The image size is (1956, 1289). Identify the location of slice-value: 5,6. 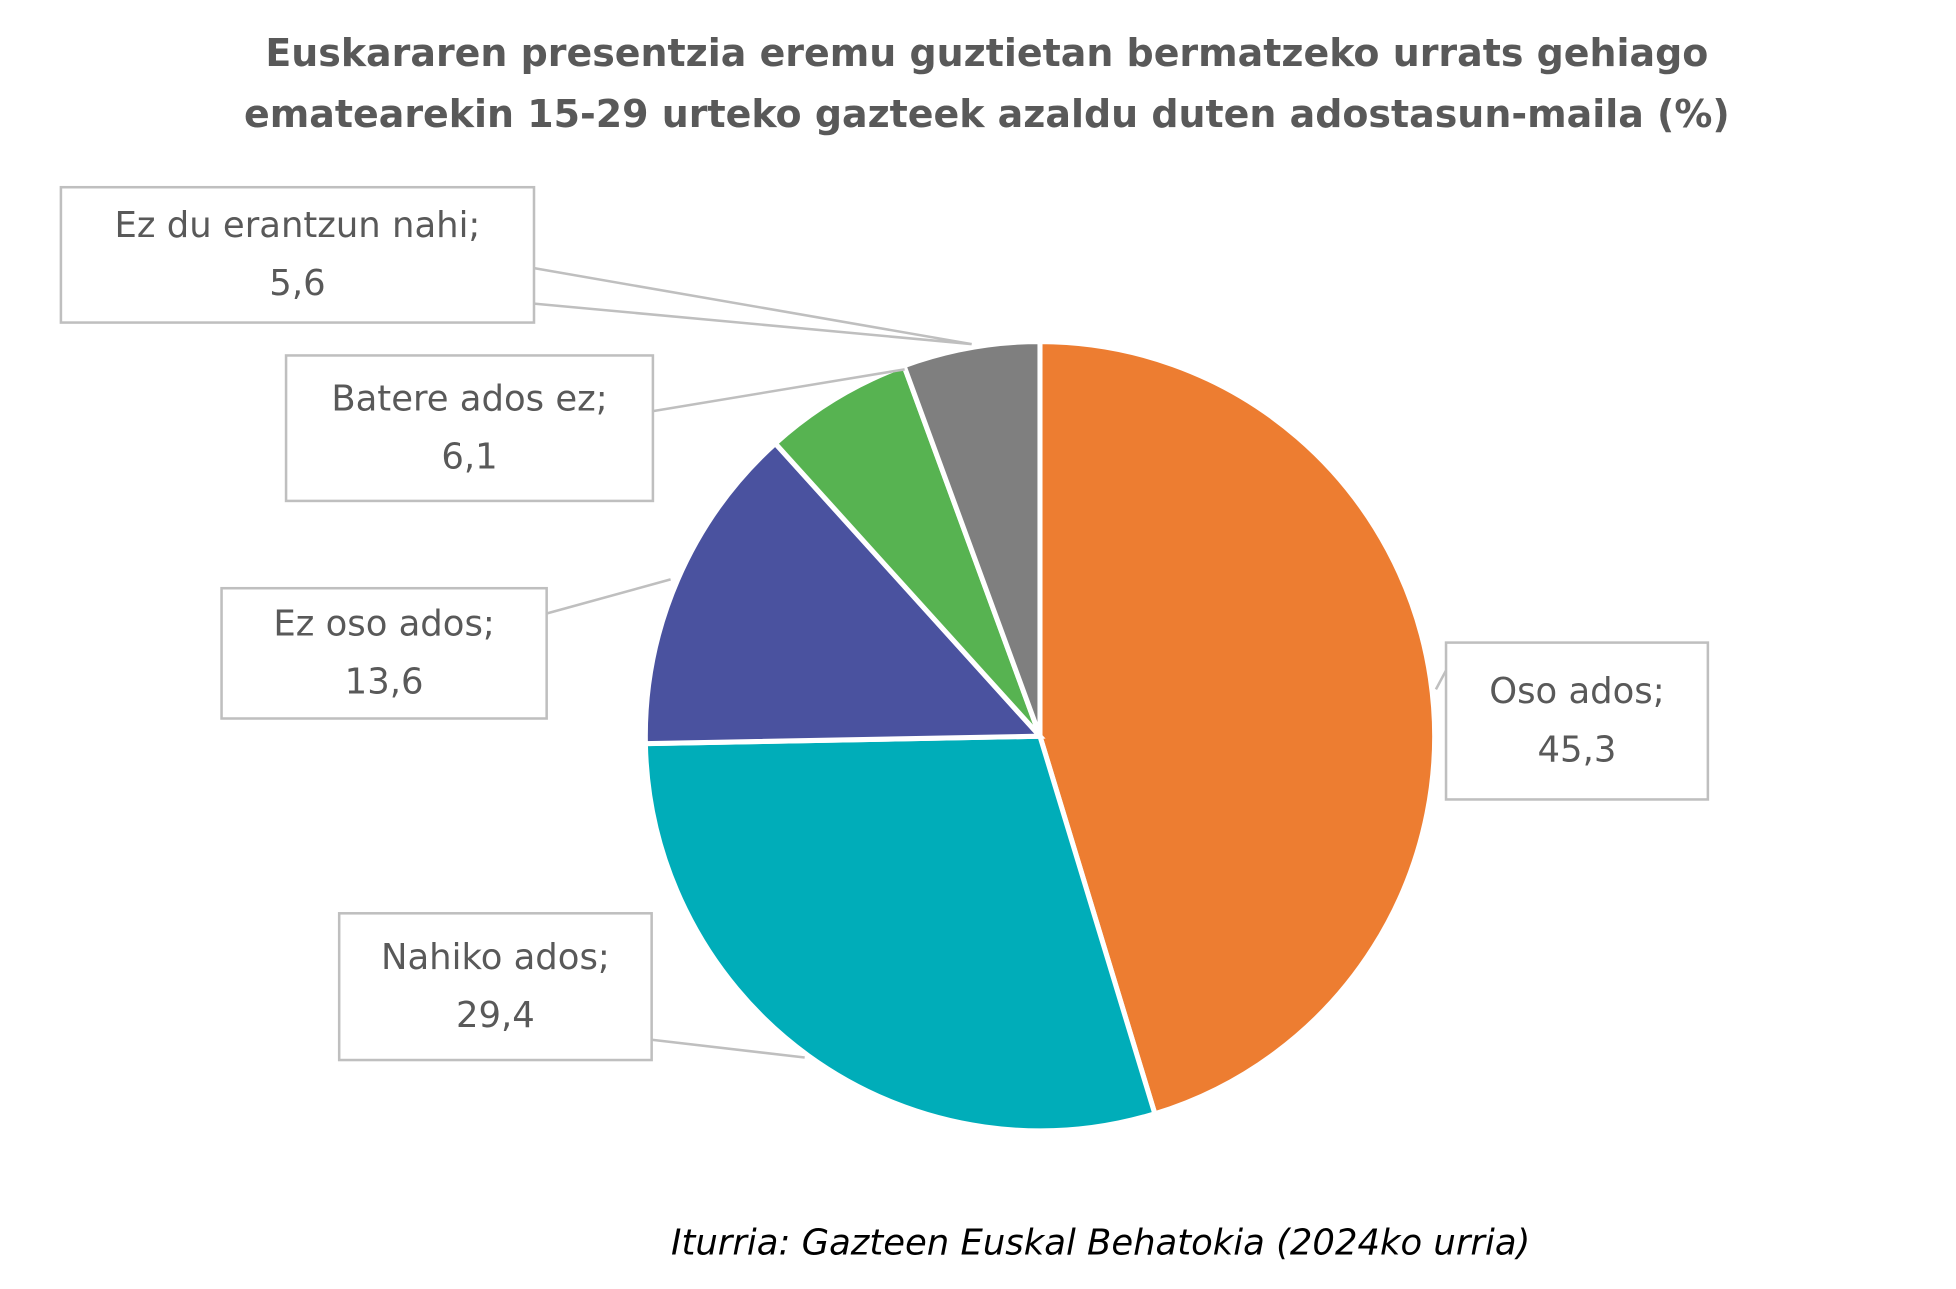
(297, 283).